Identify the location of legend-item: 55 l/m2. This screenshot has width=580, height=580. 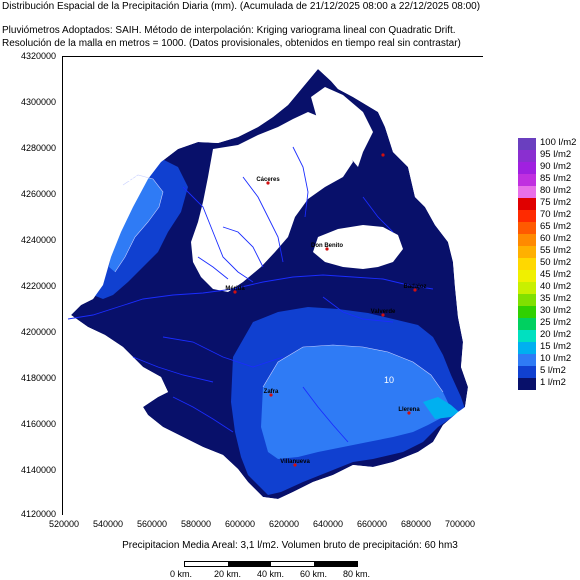
(549, 251).